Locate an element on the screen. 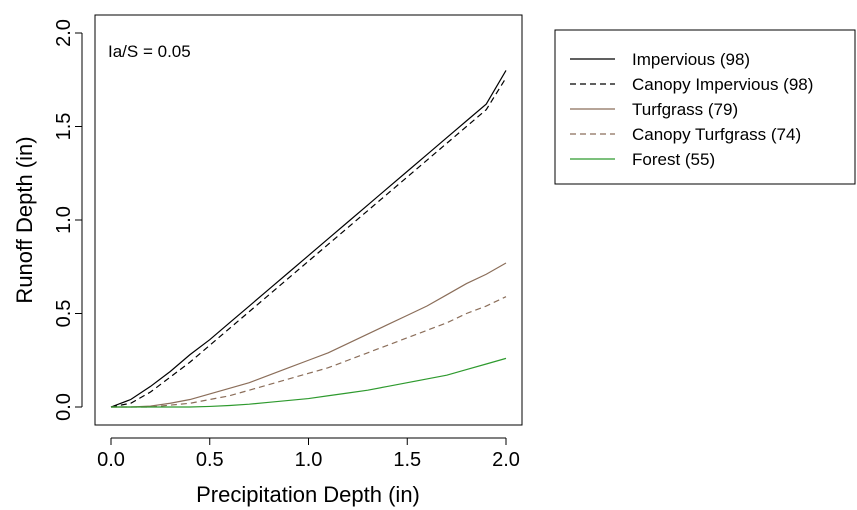 Image resolution: width=857 pixels, height=510 pixels. y-axis-label: Runoff Depth (in) is located at coordinates (24, 219).